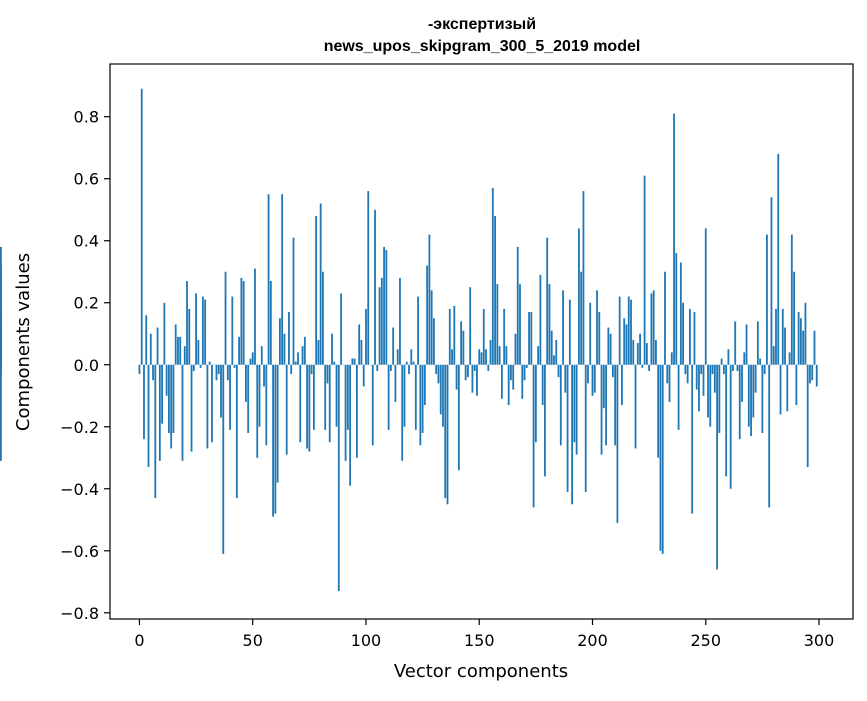 This screenshot has width=867, height=701. What do you see at coordinates (366, 640) in the screenshot?
I see `x-tick-label: 100` at bounding box center [366, 640].